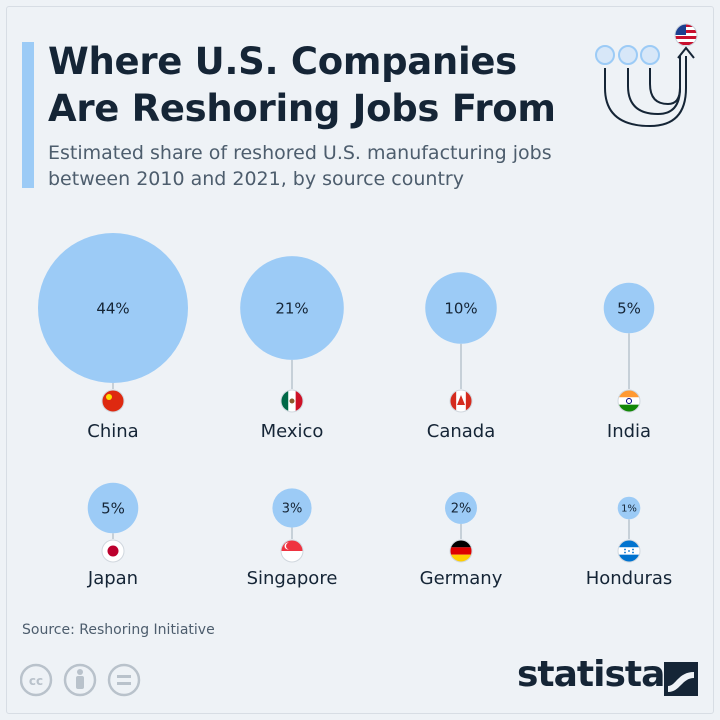  I want to click on value-label: 44%, so click(112, 308).